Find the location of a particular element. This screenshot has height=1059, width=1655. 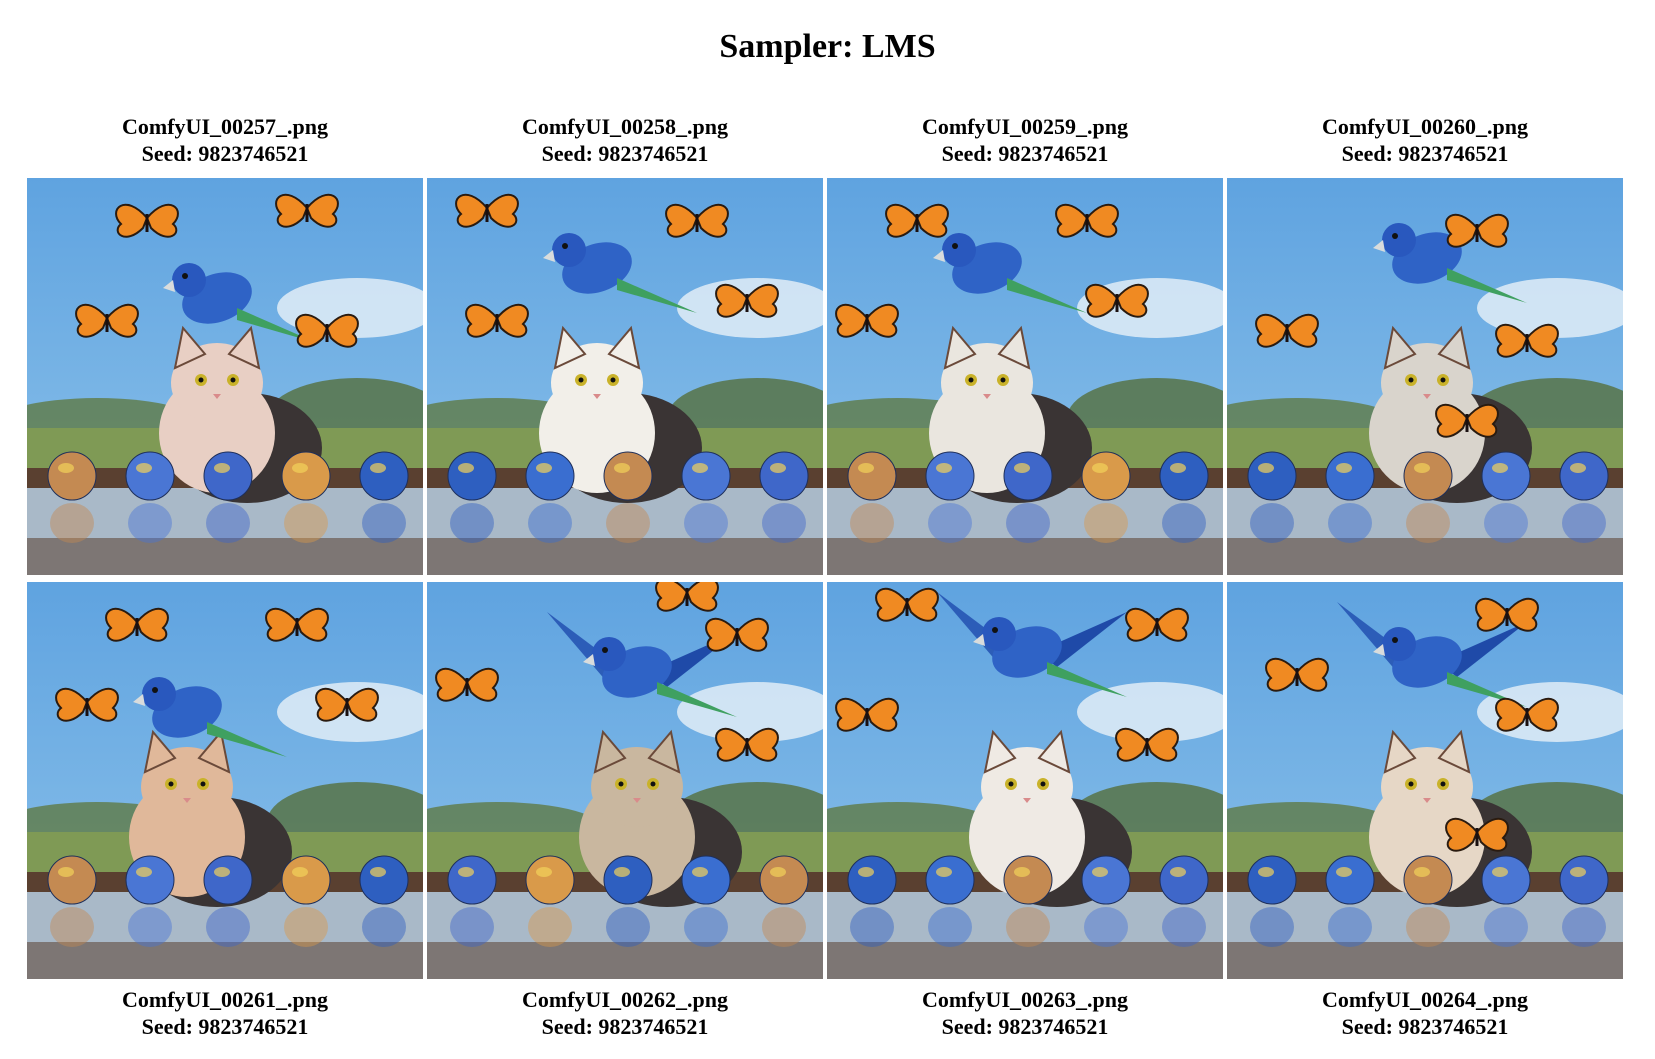

image-filename: ComfyUI_00261_.png is located at coordinates (225, 999).